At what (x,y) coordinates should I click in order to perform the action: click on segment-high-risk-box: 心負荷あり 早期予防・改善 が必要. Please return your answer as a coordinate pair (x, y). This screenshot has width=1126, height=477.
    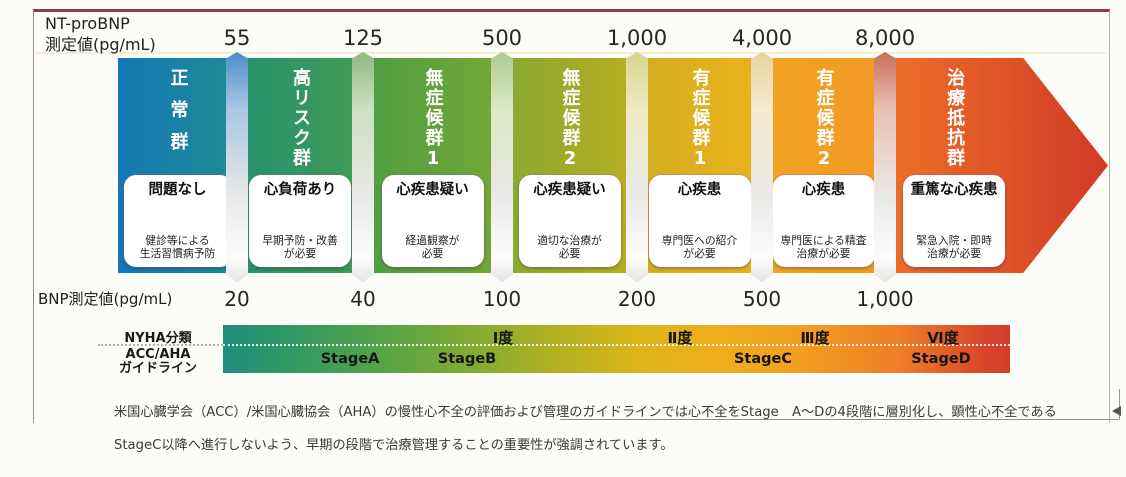
    Looking at the image, I should click on (300, 221).